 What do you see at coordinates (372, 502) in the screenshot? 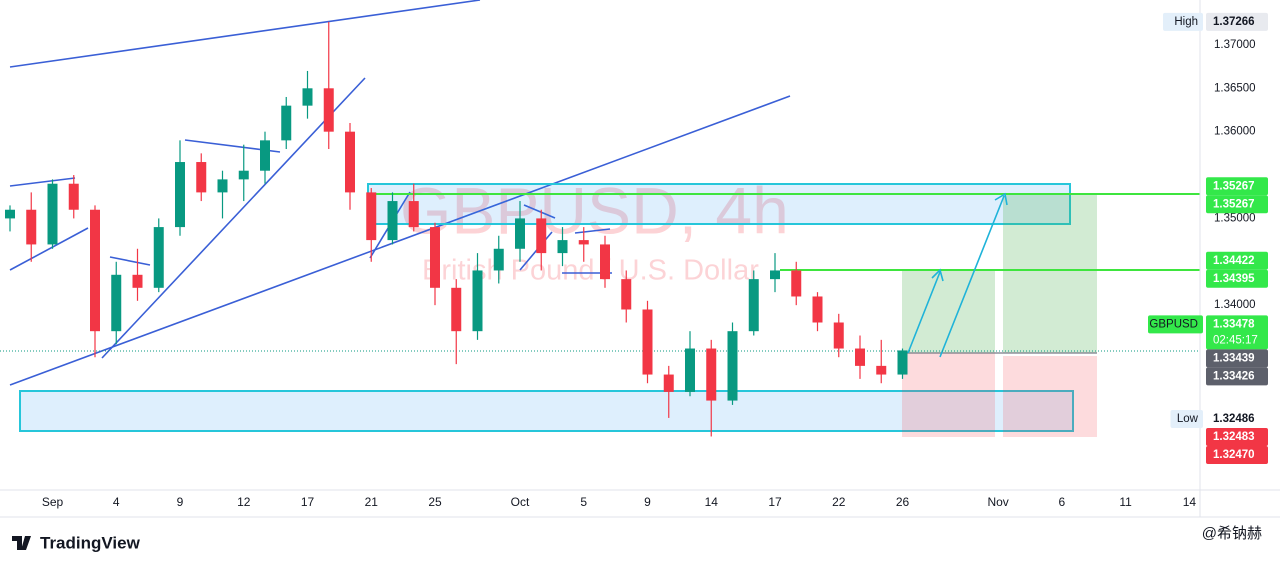
I see `x-tick-label: 21` at bounding box center [372, 502].